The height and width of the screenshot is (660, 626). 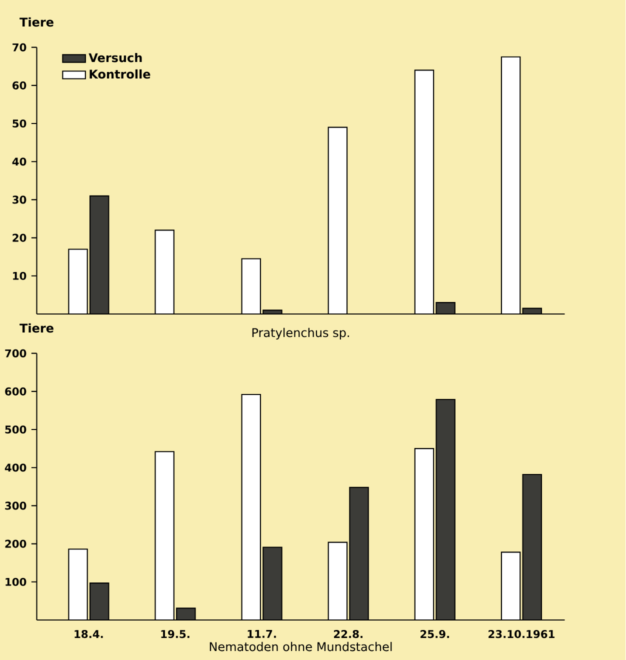 I want to click on y-tick-label: 500, so click(x=15, y=429).